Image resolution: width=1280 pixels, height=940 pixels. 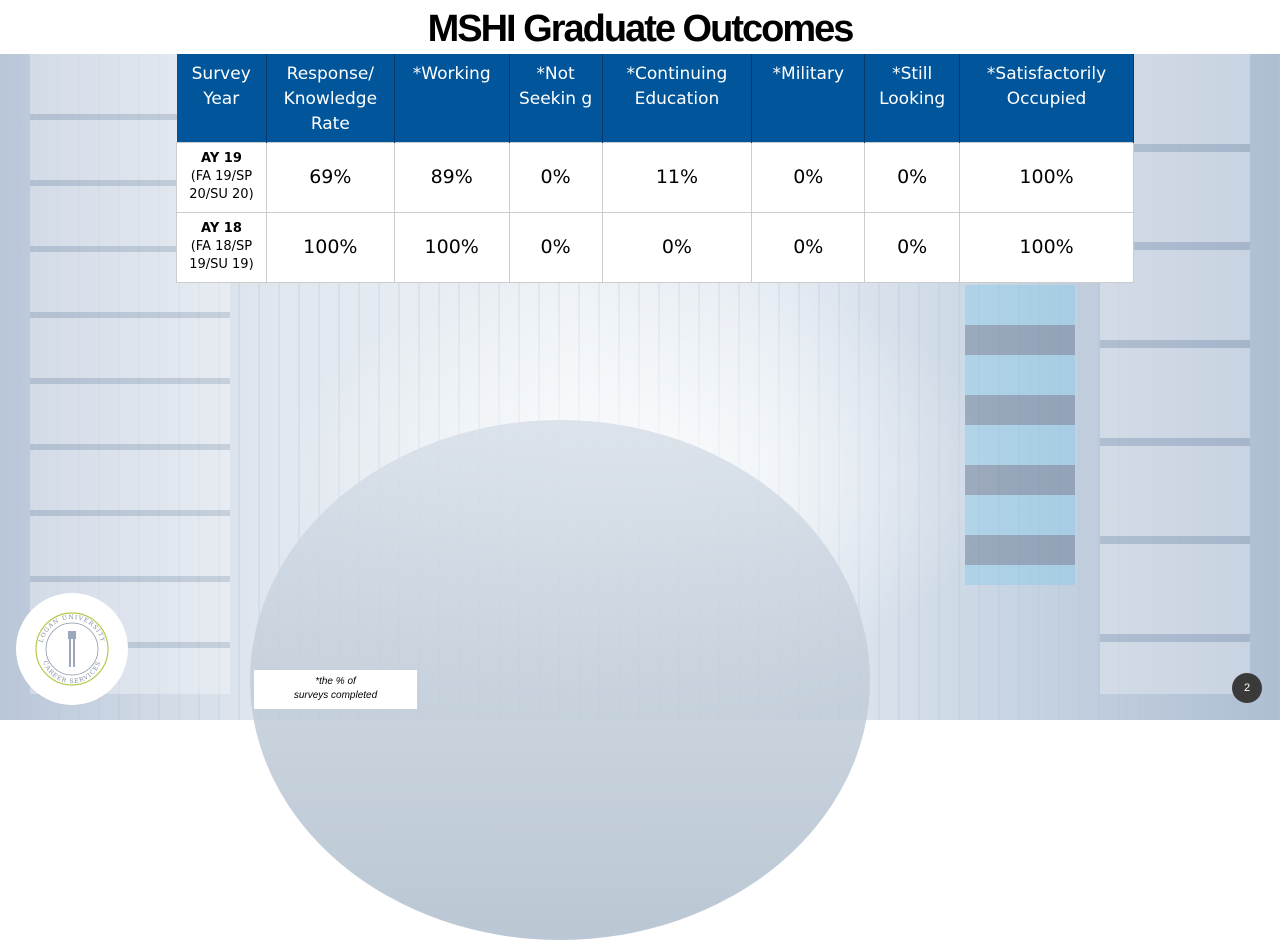 I want to click on footnote-line-2: surveys completed, so click(x=335, y=695).